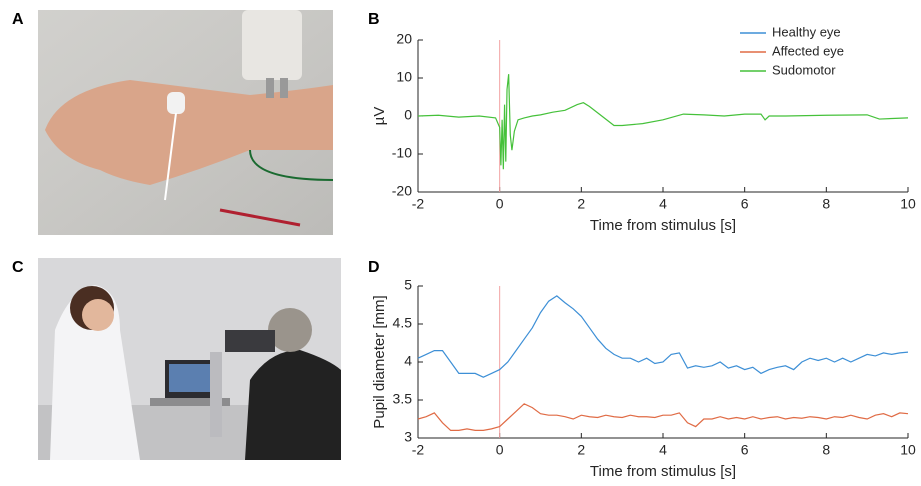  Describe the element at coordinates (402, 153) in the screenshot. I see `y-tick-label: -10` at that location.